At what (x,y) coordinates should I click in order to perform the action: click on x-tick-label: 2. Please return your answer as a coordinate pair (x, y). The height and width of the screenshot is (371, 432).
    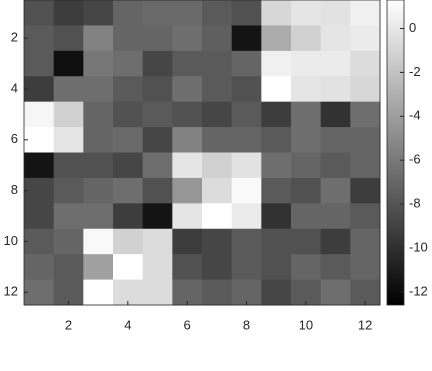
    Looking at the image, I should click on (68, 324).